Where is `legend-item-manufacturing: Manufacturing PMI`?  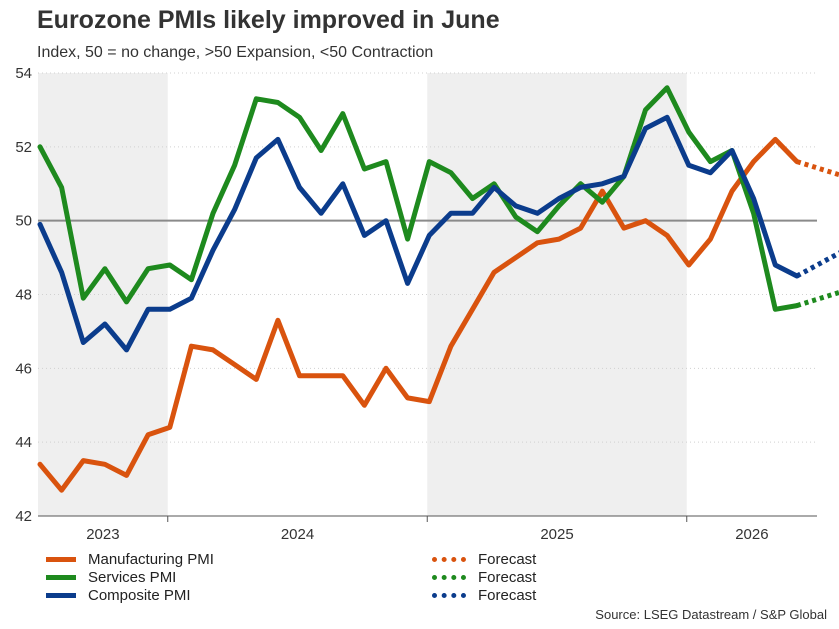 legend-item-manufacturing: Manufacturing PMI is located at coordinates (130, 559).